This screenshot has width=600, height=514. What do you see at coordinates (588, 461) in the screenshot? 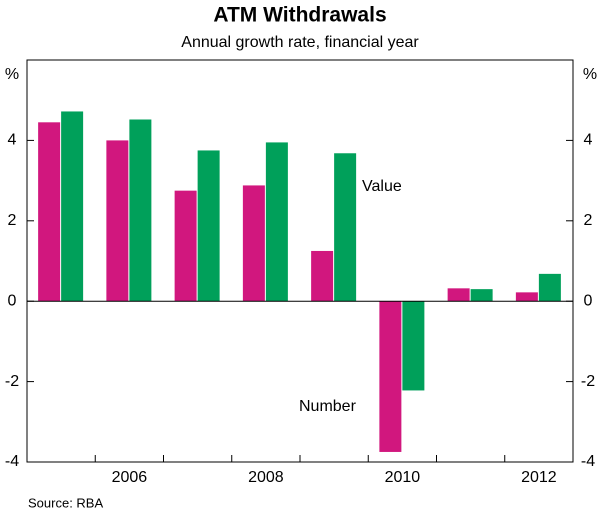
I see `y2-tick-label: -4` at bounding box center [588, 461].